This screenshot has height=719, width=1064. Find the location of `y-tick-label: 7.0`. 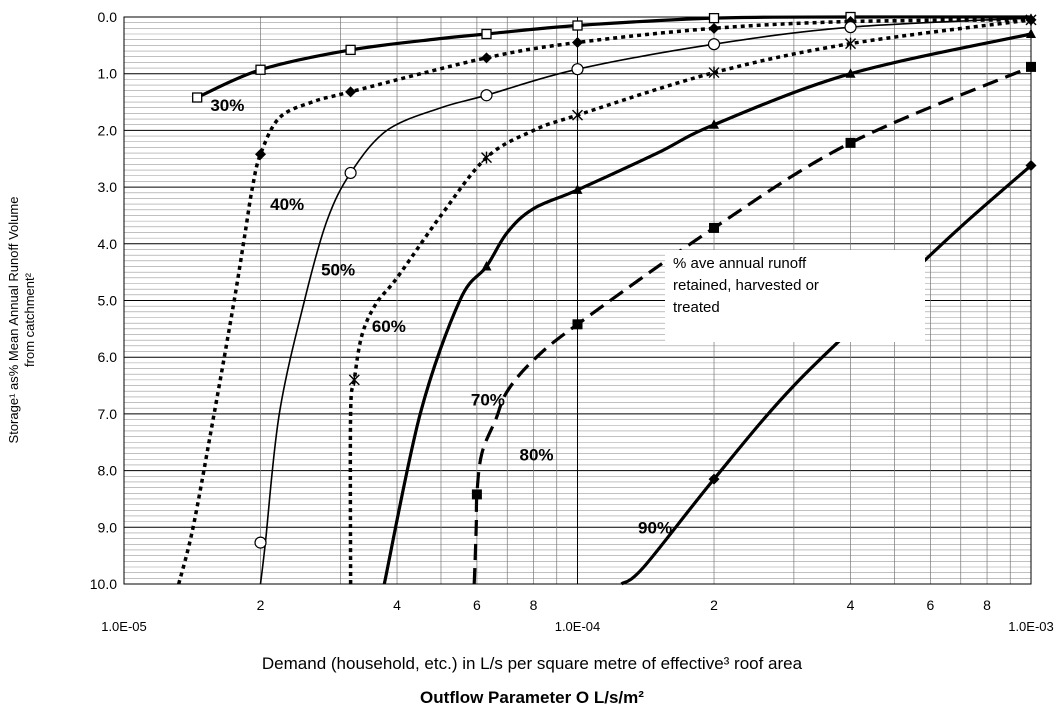

y-tick-label: 7.0 is located at coordinates (108, 414).